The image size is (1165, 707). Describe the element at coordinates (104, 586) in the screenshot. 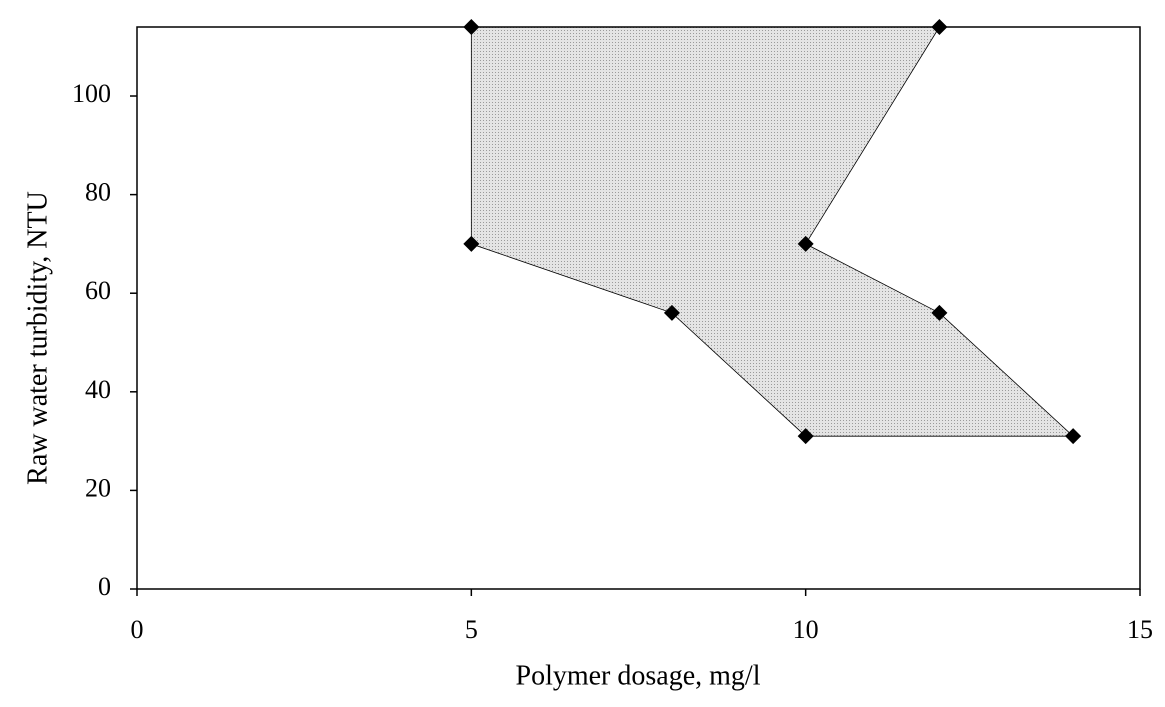

I see `y-tick-label: 0` at that location.